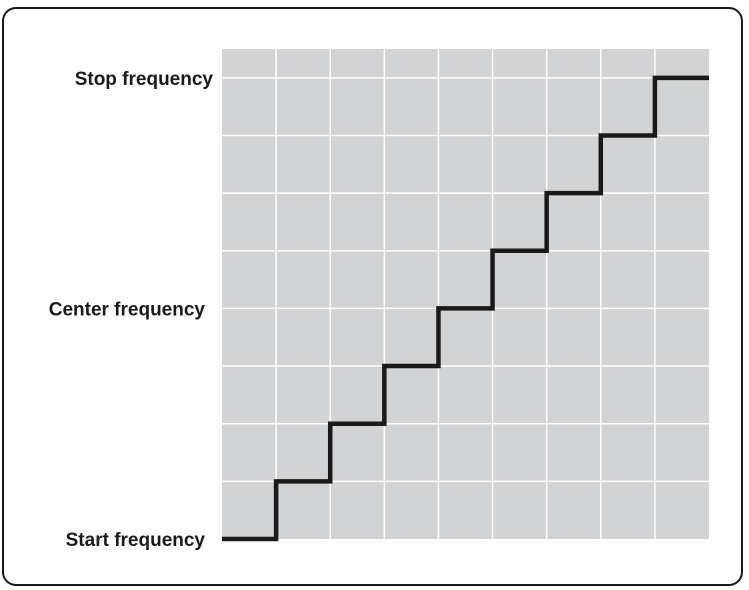 Image resolution: width=749 pixels, height=590 pixels. What do you see at coordinates (144, 79) in the screenshot?
I see `y-tick-label-stop-frequency: Stop frequency` at bounding box center [144, 79].